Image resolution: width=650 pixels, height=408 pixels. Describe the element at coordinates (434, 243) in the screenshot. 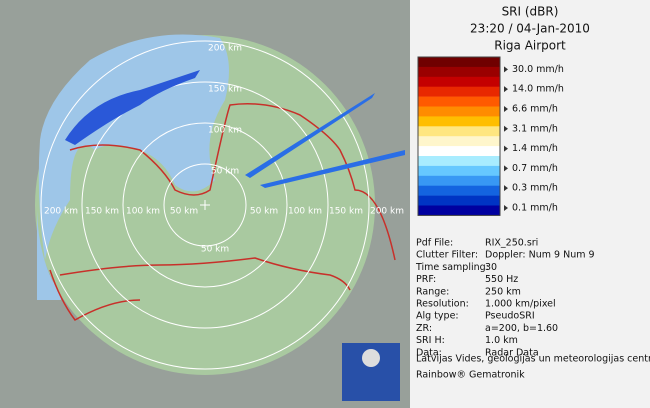

I see `info-key: Pdf File:` at that location.